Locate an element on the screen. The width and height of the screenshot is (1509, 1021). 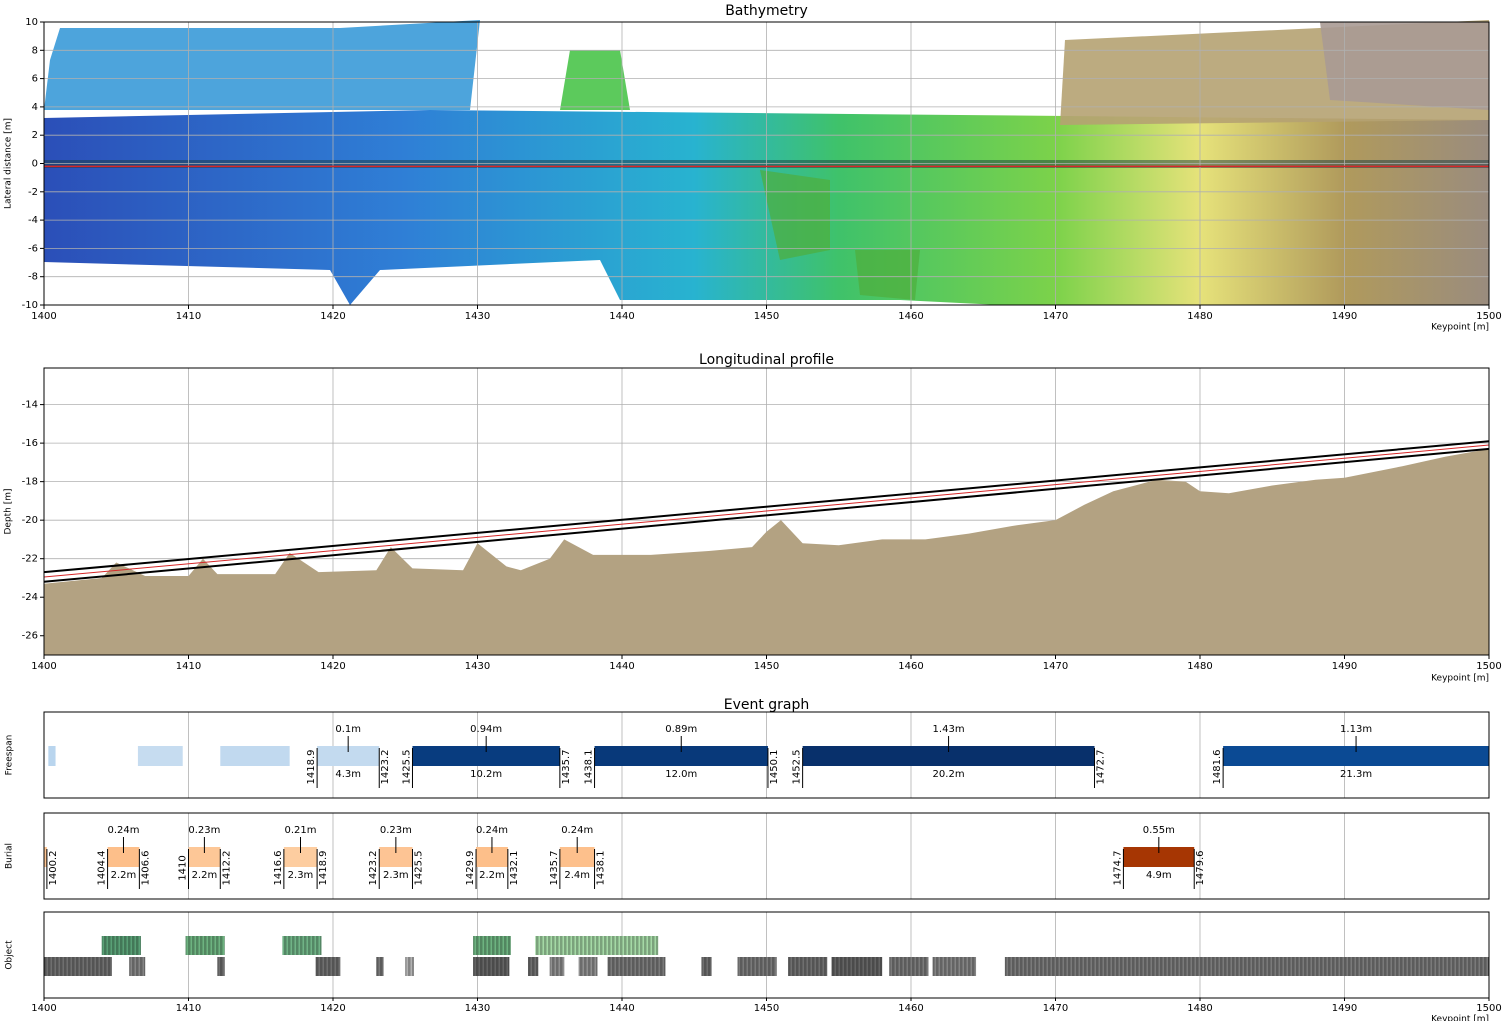
event-edge-label: 1412.2 is located at coordinates (226, 868).